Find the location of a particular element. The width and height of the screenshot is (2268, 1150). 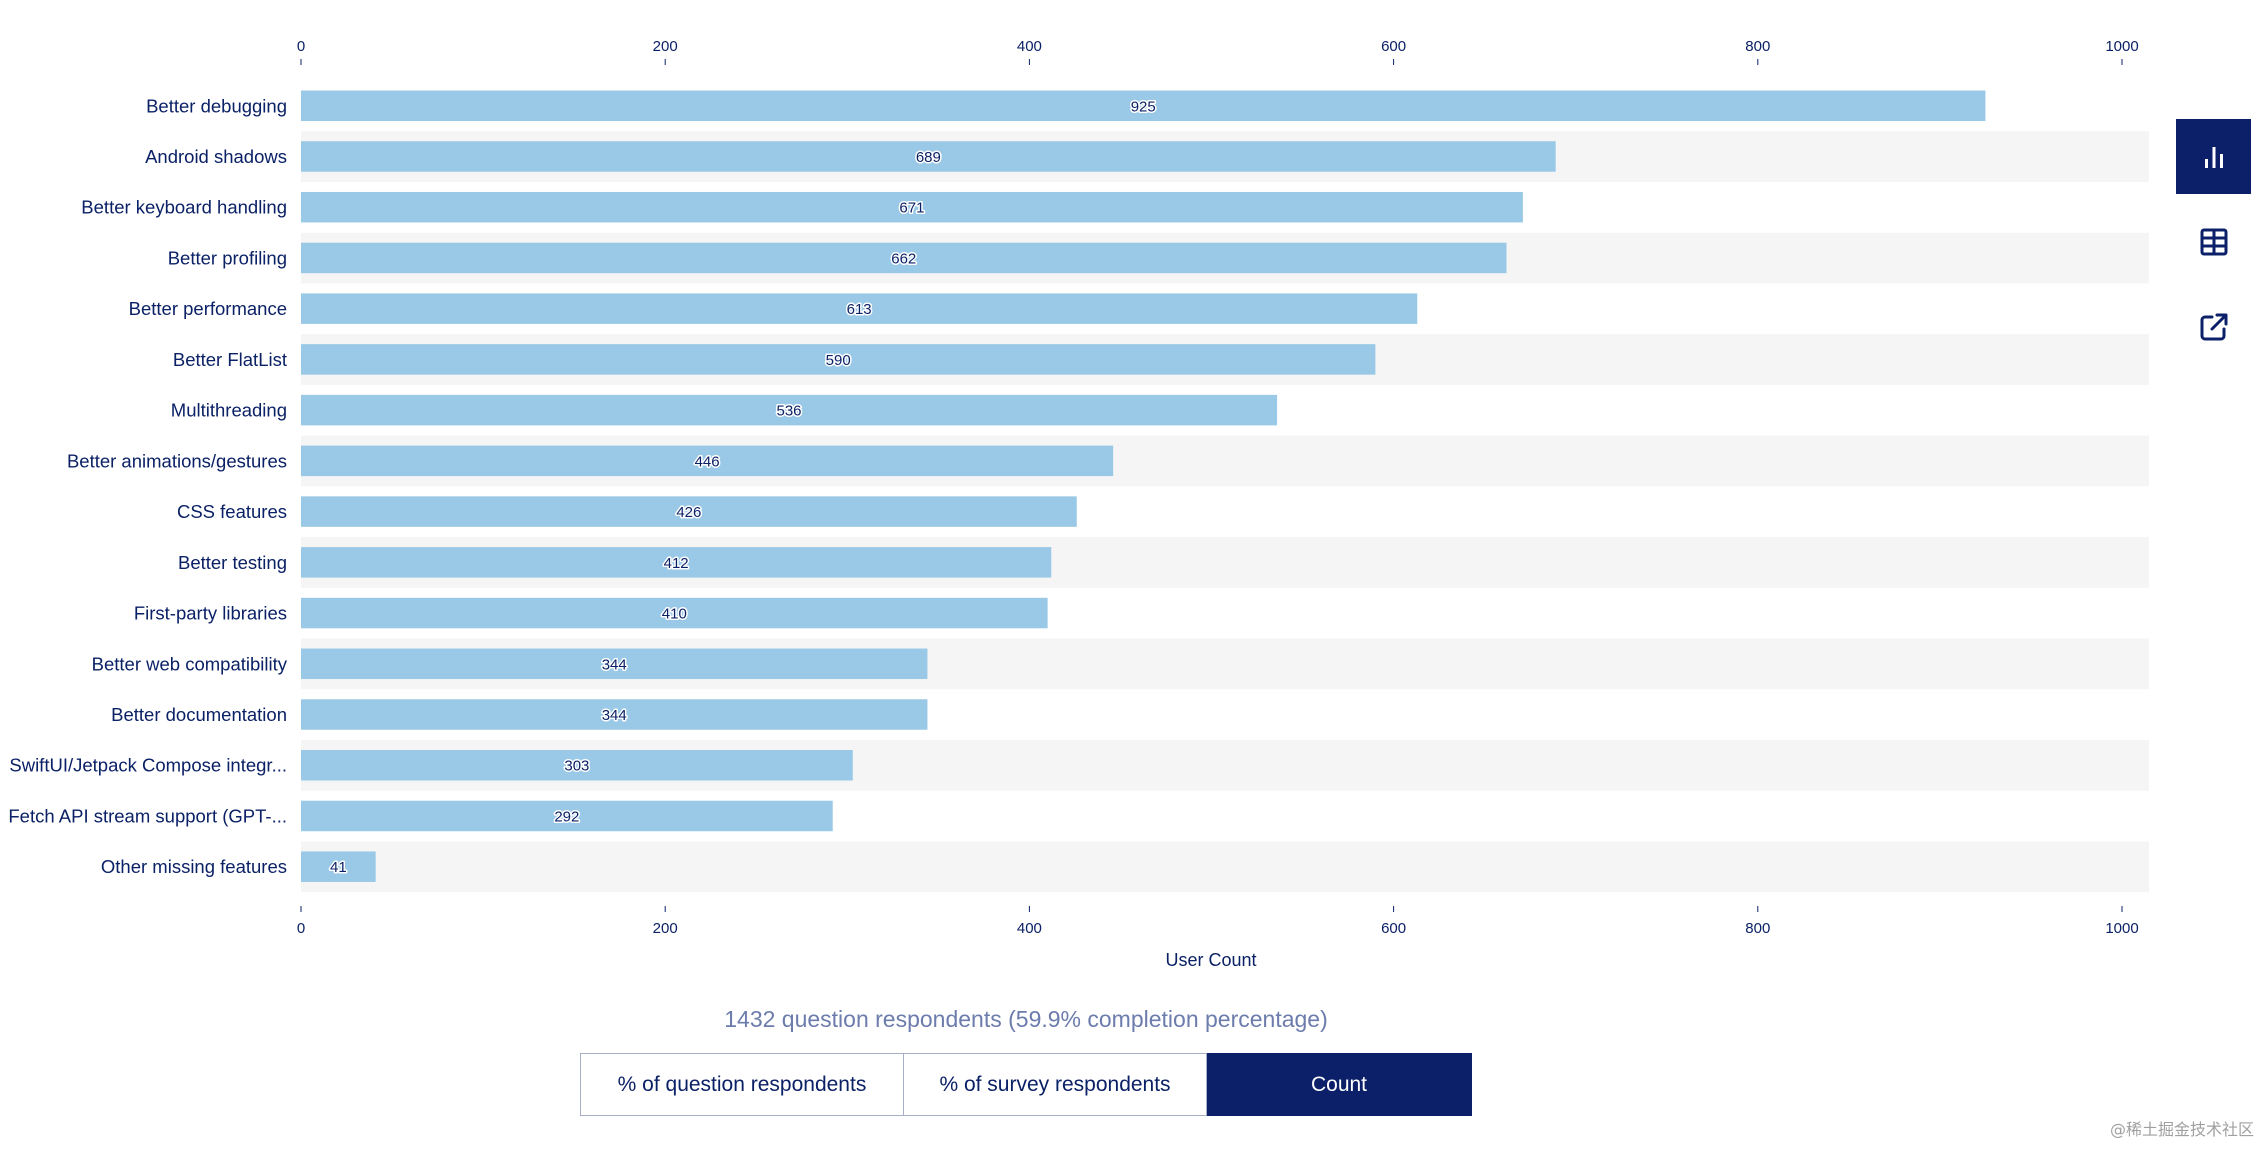

value-label: 41 is located at coordinates (338, 867).